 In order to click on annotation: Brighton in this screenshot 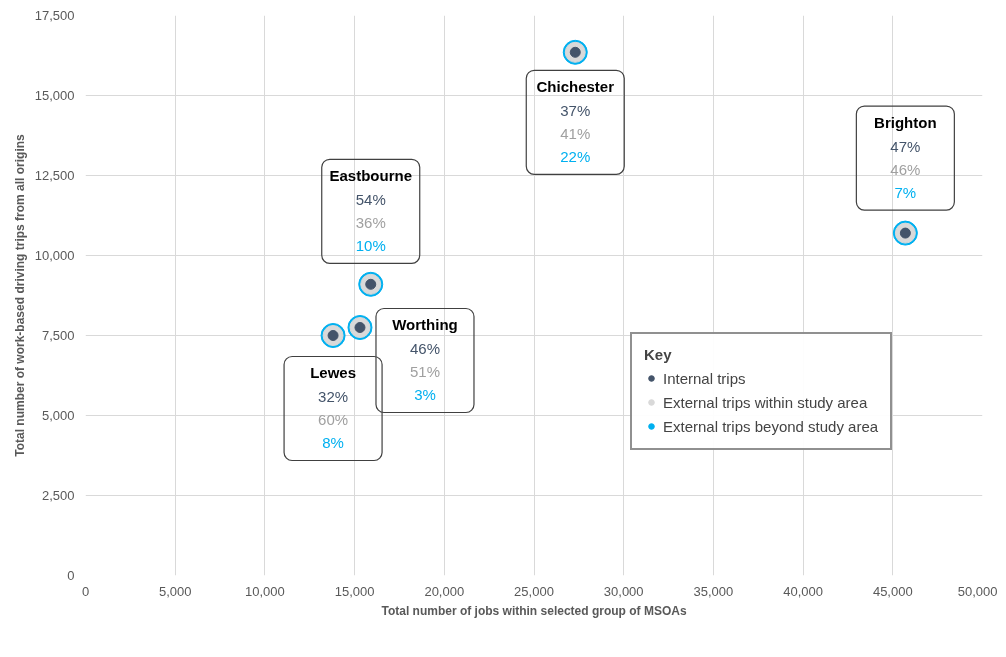, I will do `click(905, 122)`.